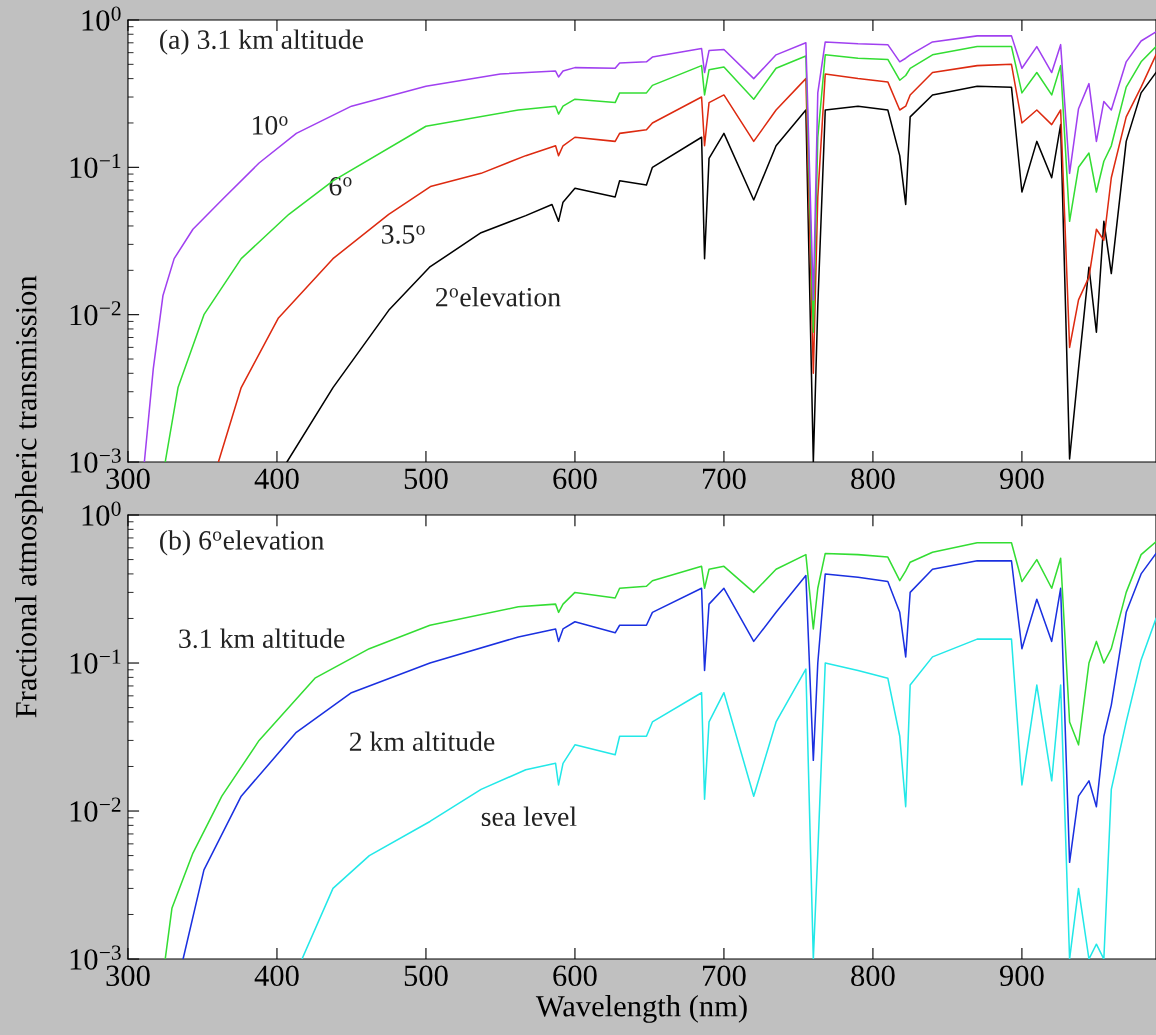 The width and height of the screenshot is (1156, 1035). I want to click on series-label: 10$^{o}$, so click(270, 125).